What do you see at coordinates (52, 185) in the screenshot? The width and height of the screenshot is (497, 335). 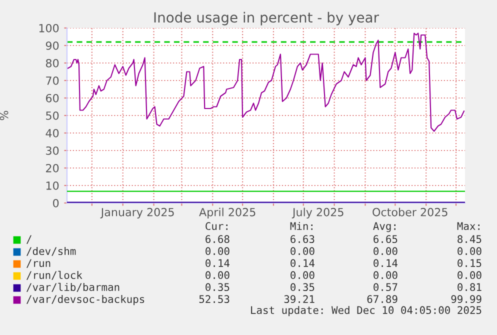 I see `y-tick-label: 10` at bounding box center [52, 185].